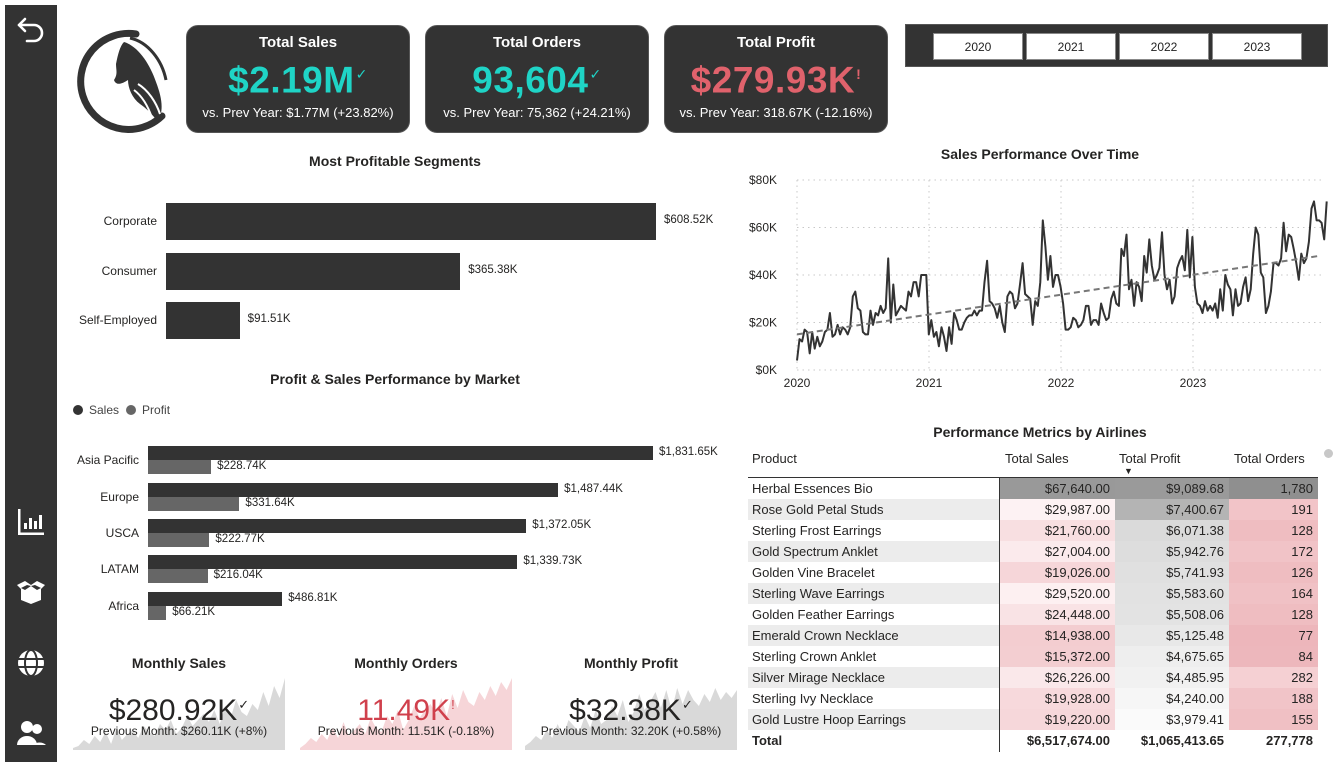 The image size is (1340, 765). I want to click on monthly-kpi-comparison: Previous Month: 32.20K (+0.58%), so click(631, 731).